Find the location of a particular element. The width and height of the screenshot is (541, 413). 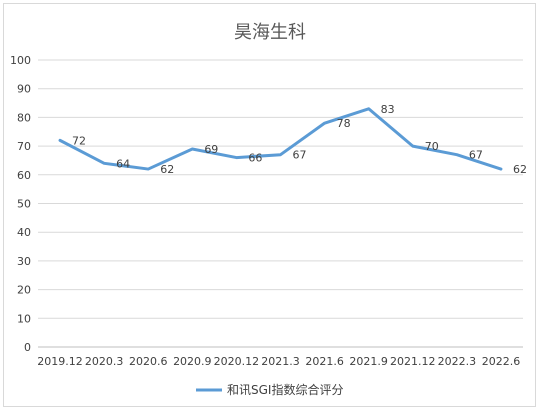

legend-label: 和讯SGI指数综合评分 is located at coordinates (285, 389).